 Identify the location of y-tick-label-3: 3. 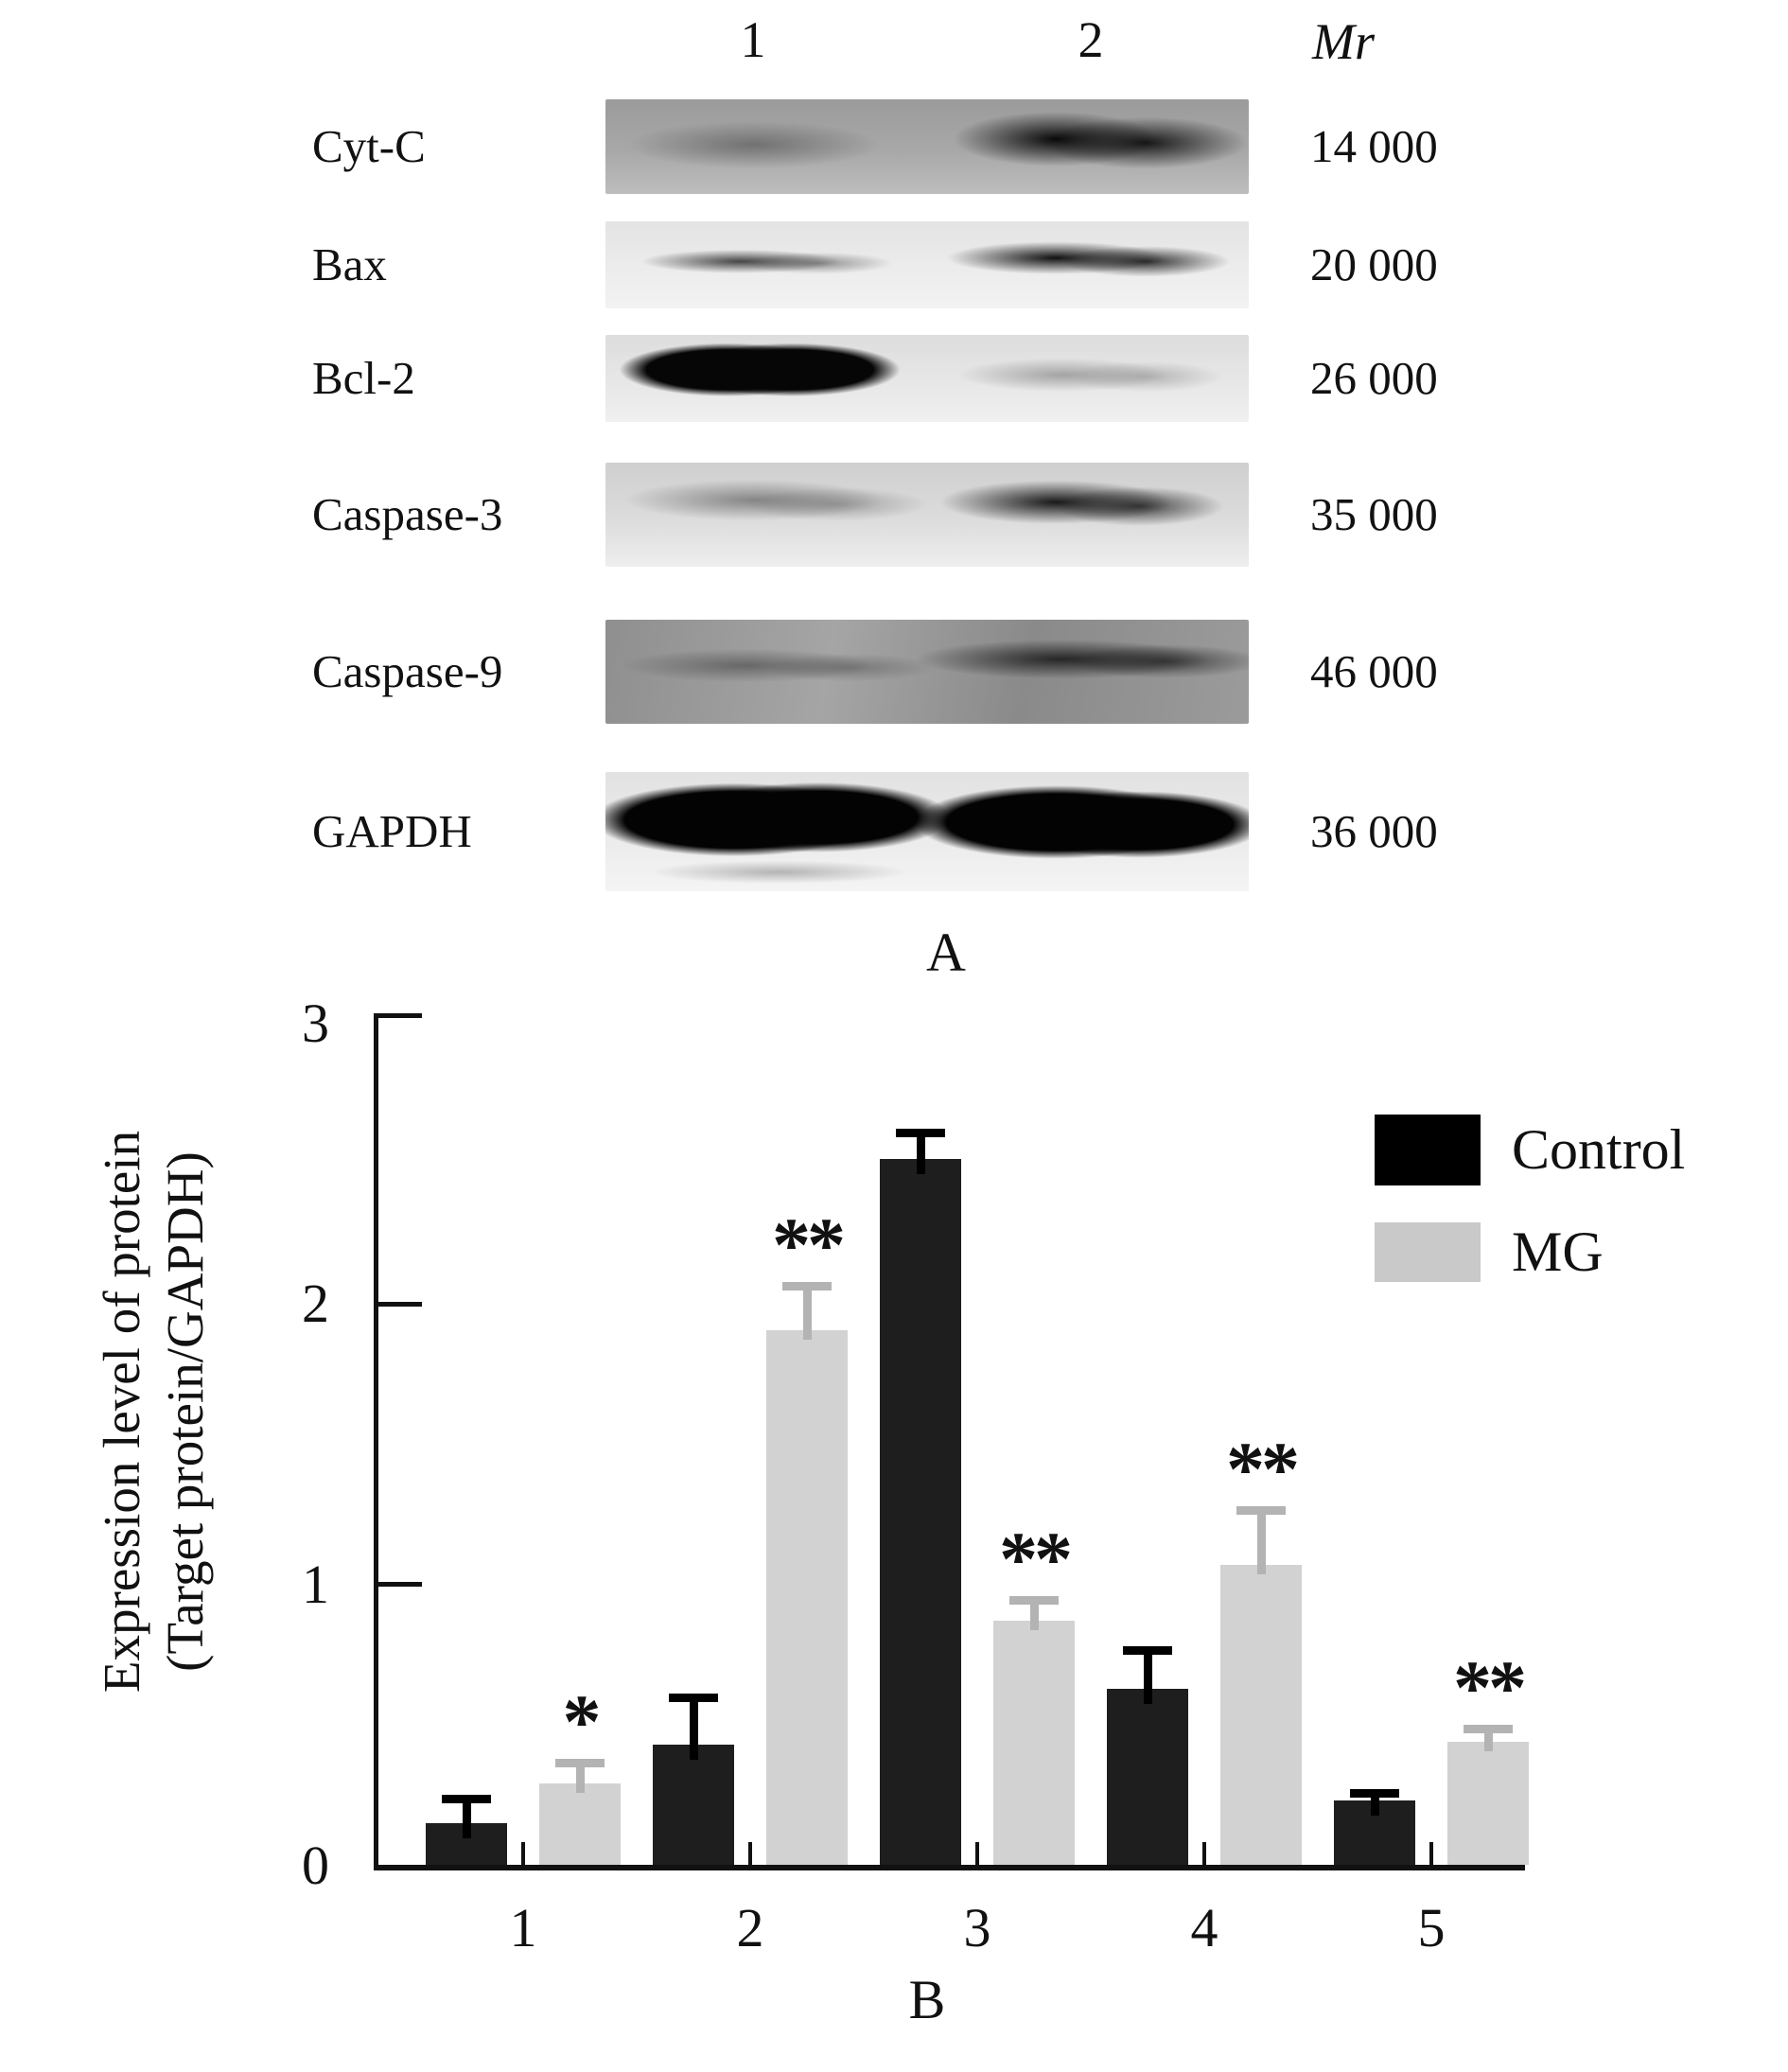
(315, 1023).